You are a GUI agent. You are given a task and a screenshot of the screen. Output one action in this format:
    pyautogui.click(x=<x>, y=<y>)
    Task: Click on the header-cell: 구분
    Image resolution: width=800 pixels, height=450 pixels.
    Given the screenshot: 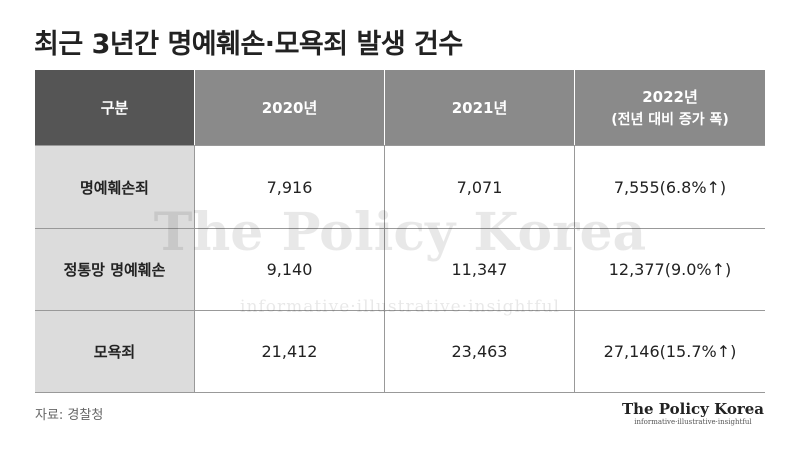 What is the action you would take?
    pyautogui.click(x=115, y=107)
    